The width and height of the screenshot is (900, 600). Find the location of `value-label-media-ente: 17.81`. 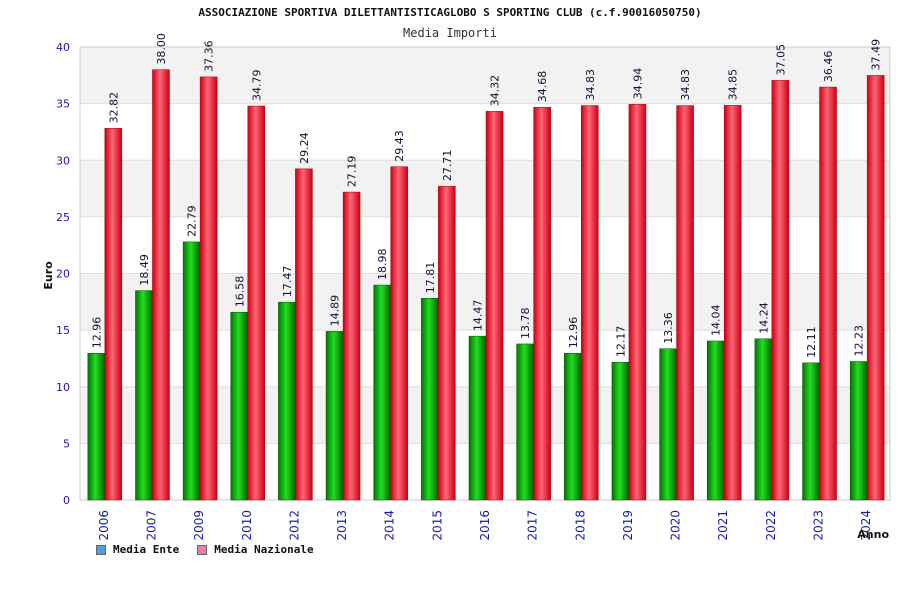

value-label-media-ente: 17.81 is located at coordinates (430, 278).